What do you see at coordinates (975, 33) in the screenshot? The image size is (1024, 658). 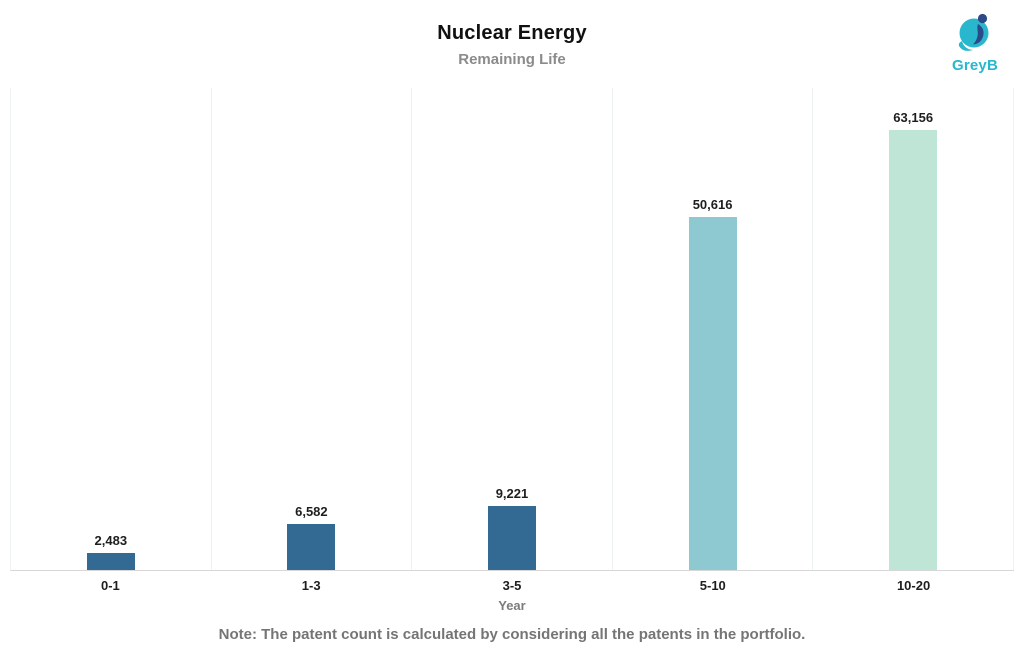 I see `greyb-logo-icon` at bounding box center [975, 33].